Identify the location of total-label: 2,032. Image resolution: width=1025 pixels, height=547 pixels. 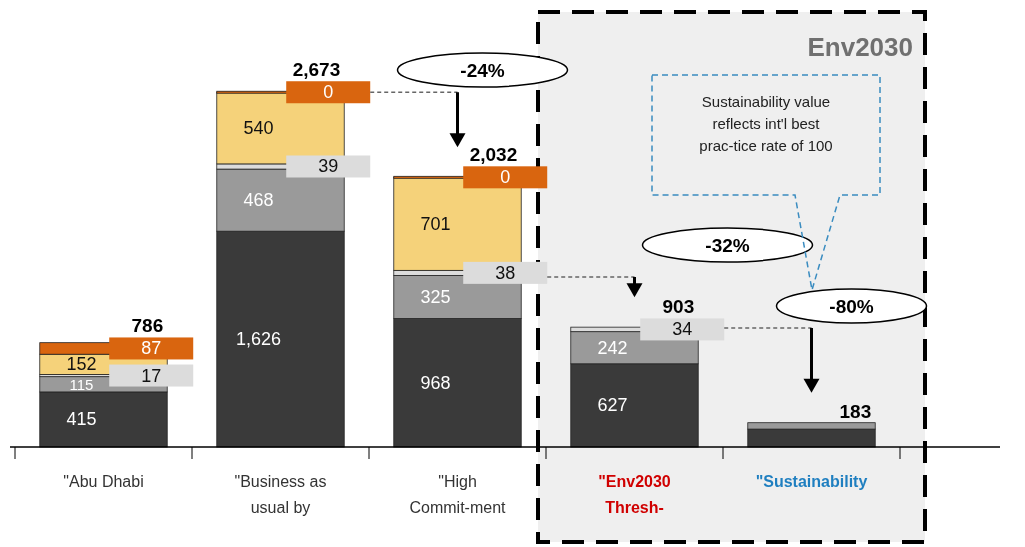
(493, 155).